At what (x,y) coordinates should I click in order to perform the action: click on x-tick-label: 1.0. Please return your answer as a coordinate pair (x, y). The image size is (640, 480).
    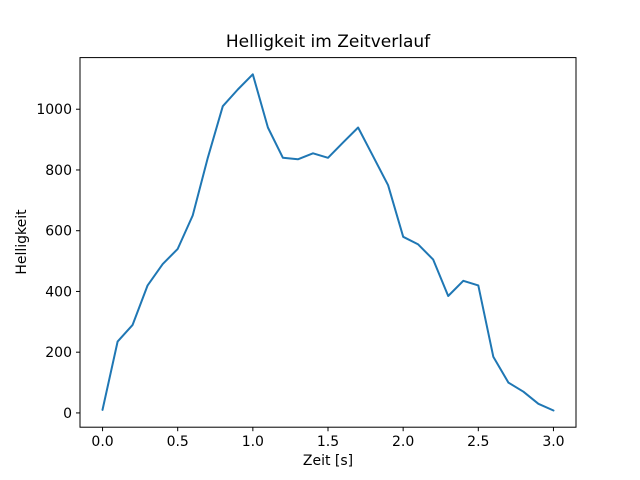
    Looking at the image, I should click on (253, 442).